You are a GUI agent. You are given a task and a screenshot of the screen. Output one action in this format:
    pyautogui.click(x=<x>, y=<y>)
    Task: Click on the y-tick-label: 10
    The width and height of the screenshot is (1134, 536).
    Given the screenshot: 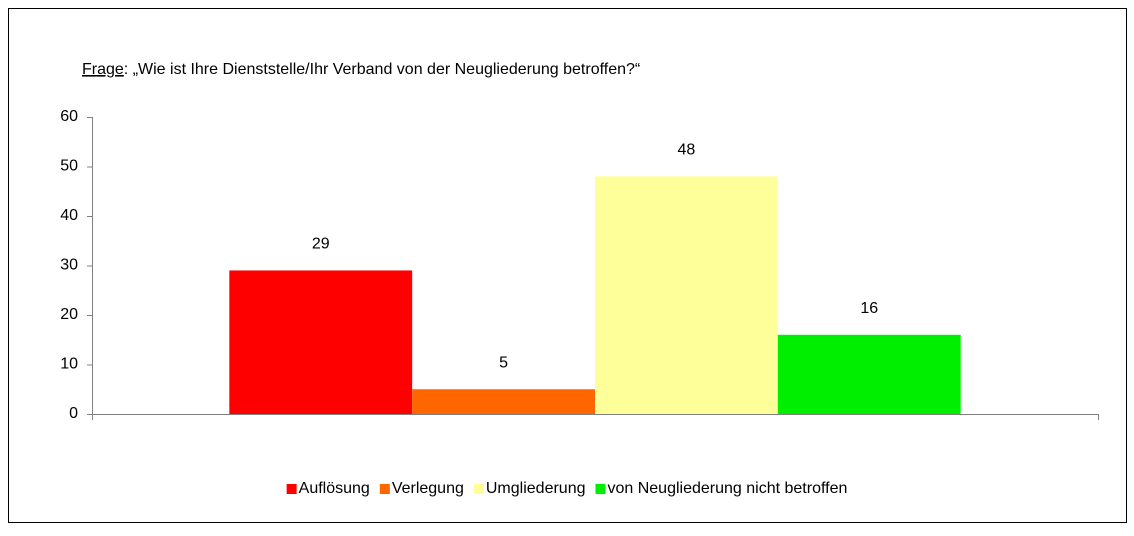 What is the action you would take?
    pyautogui.click(x=69, y=364)
    